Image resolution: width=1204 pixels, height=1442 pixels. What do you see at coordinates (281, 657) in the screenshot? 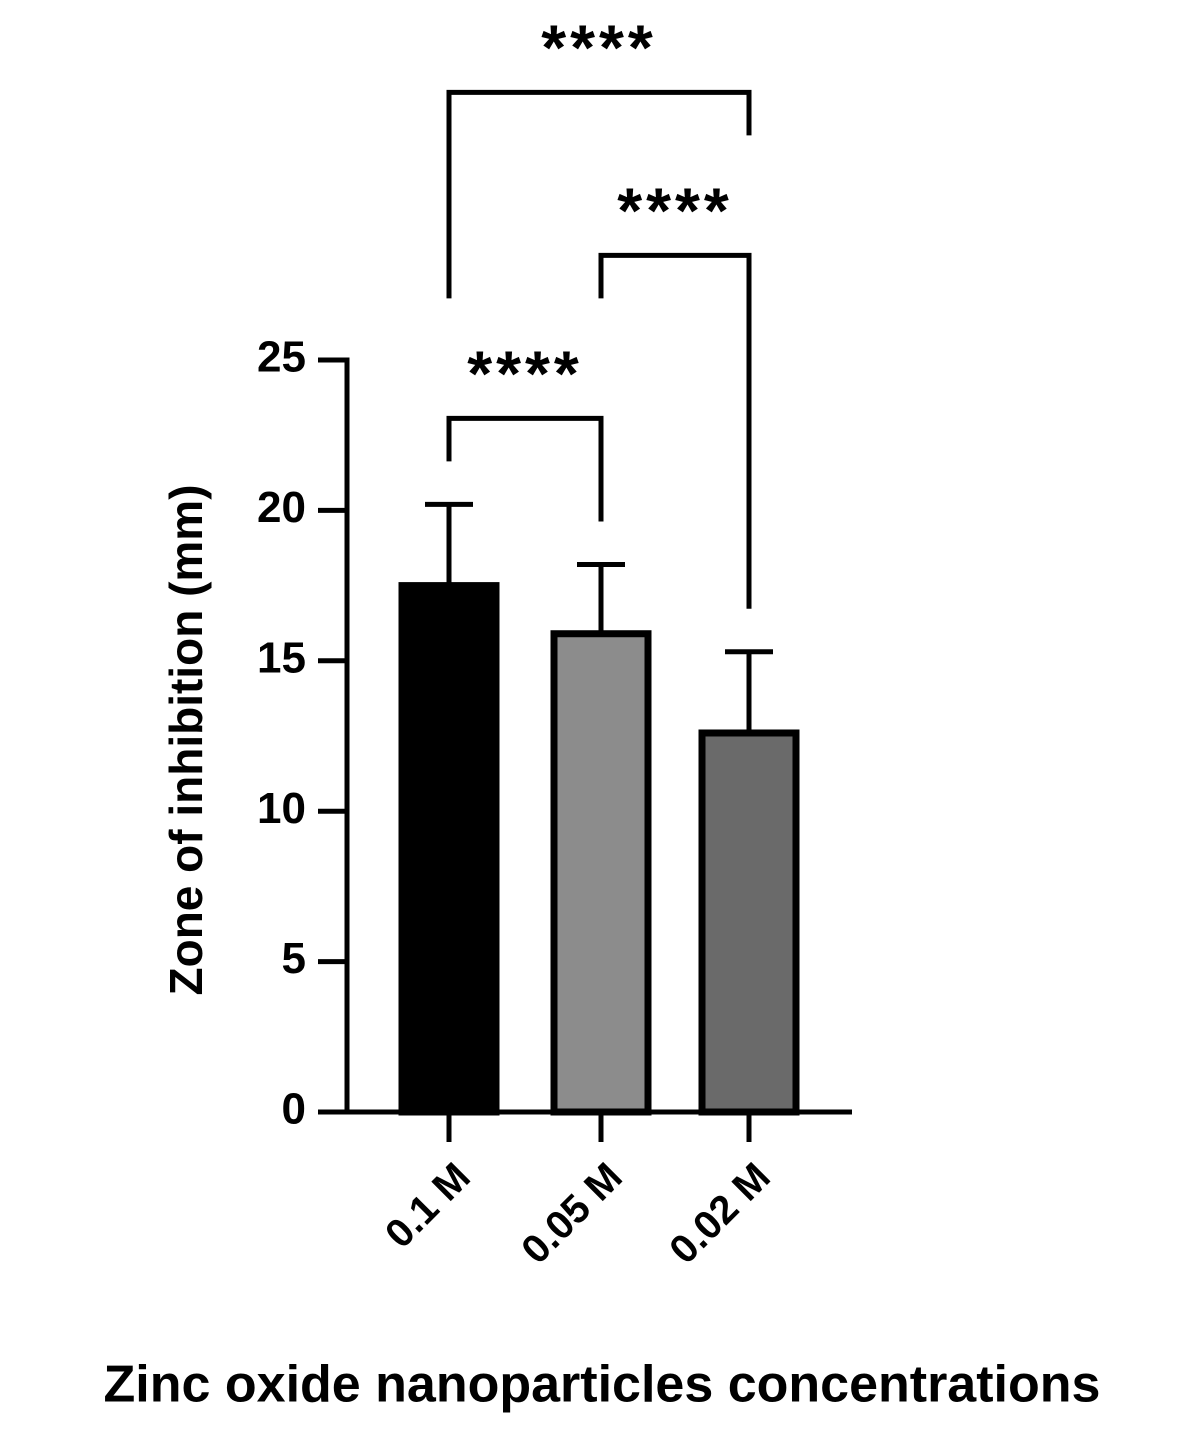
I see `y-tick-label: 15` at bounding box center [281, 657].